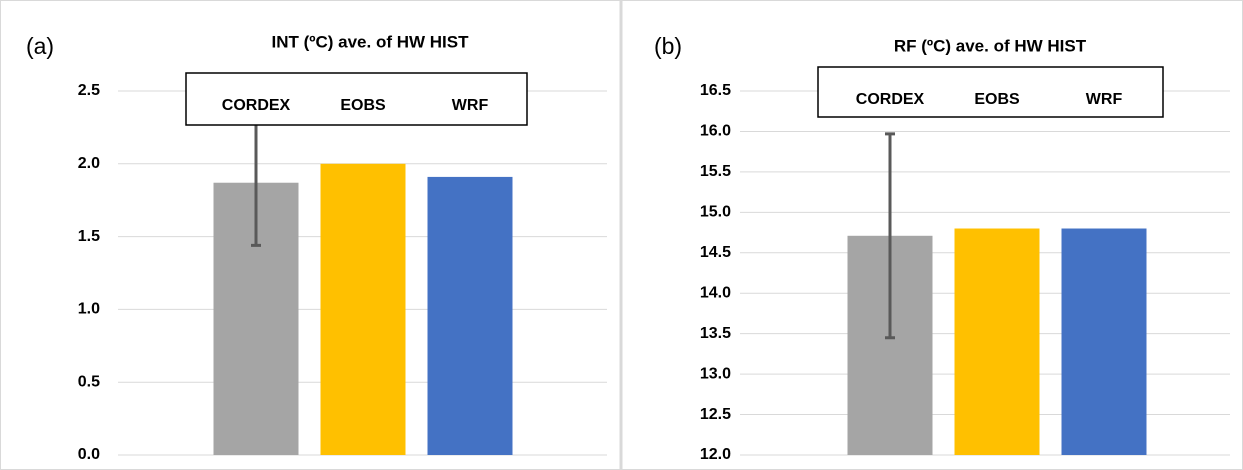  What do you see at coordinates (715, 252) in the screenshot?
I see `y-tick-label: 14.5` at bounding box center [715, 252].